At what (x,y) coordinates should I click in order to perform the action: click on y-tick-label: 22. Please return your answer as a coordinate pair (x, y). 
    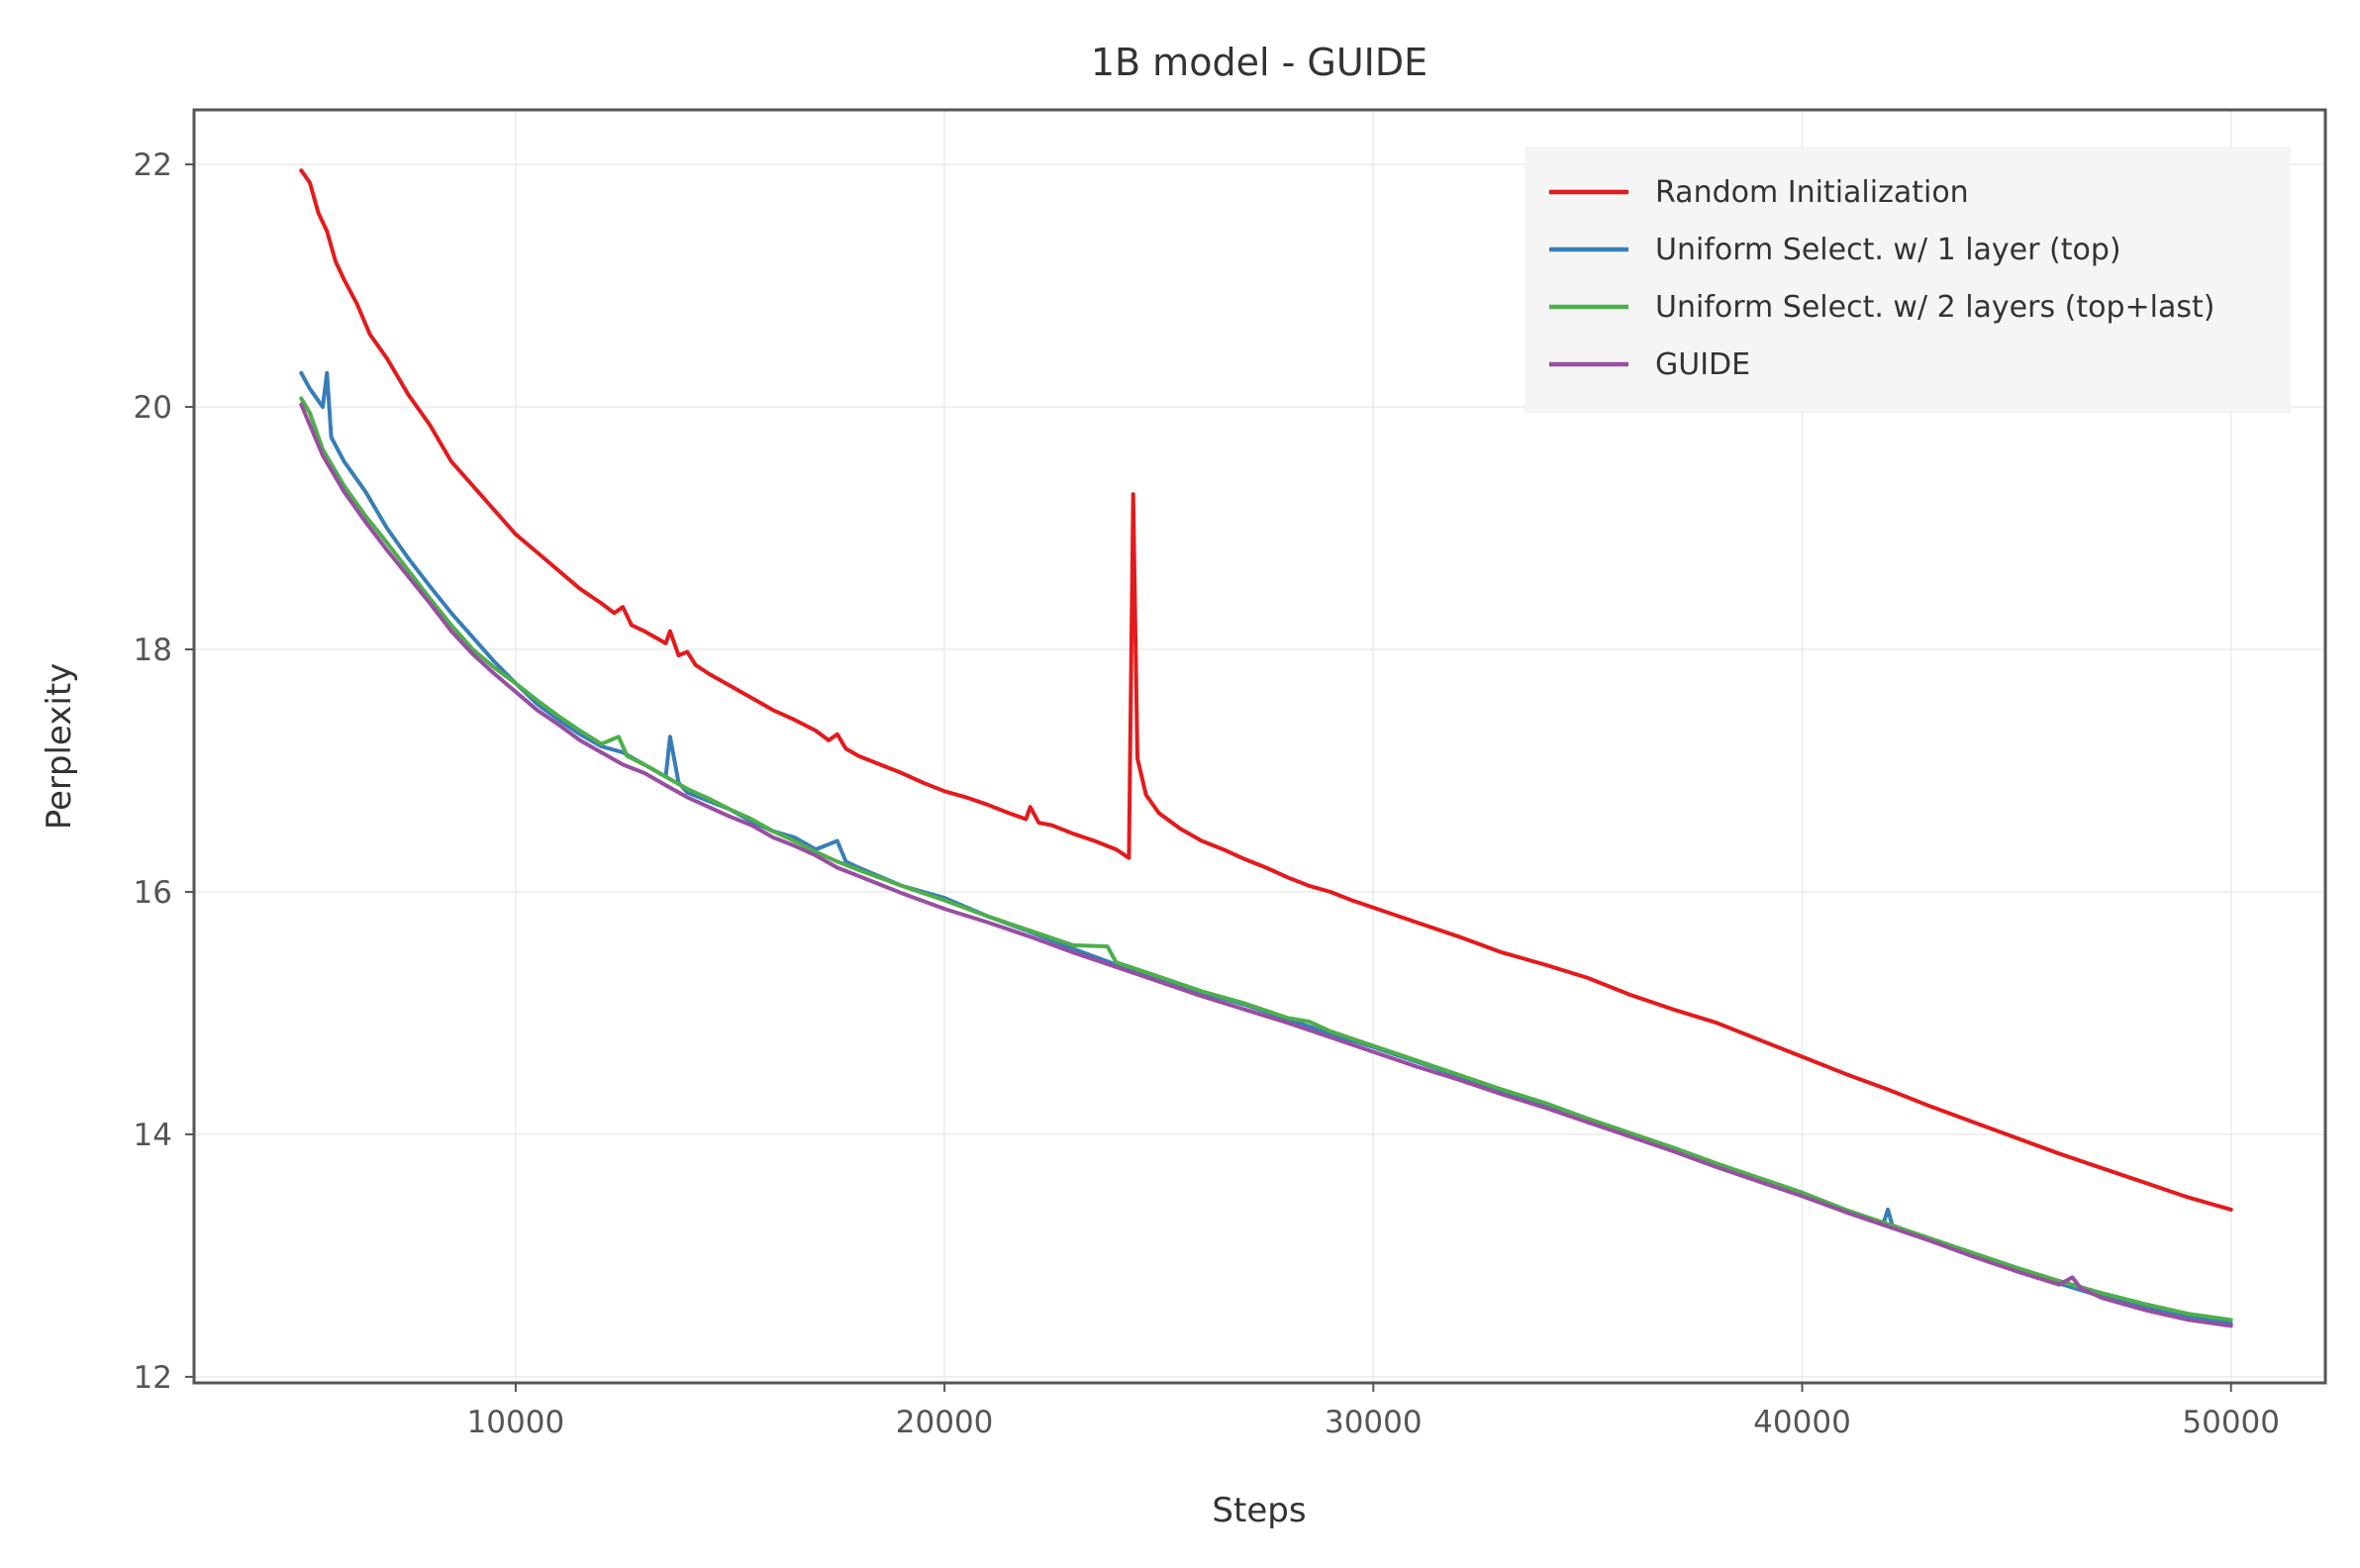
    Looking at the image, I should click on (153, 165).